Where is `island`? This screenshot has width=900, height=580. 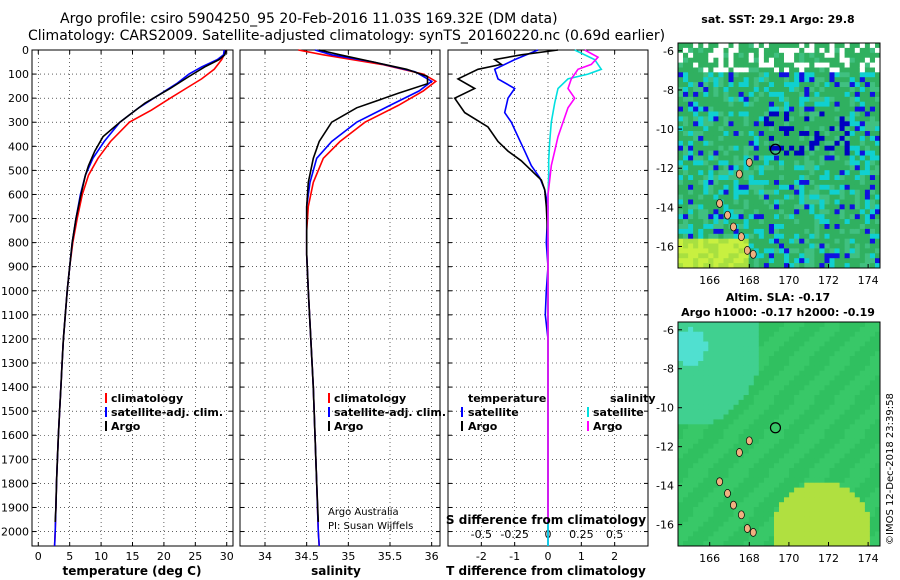 island is located at coordinates (741, 237).